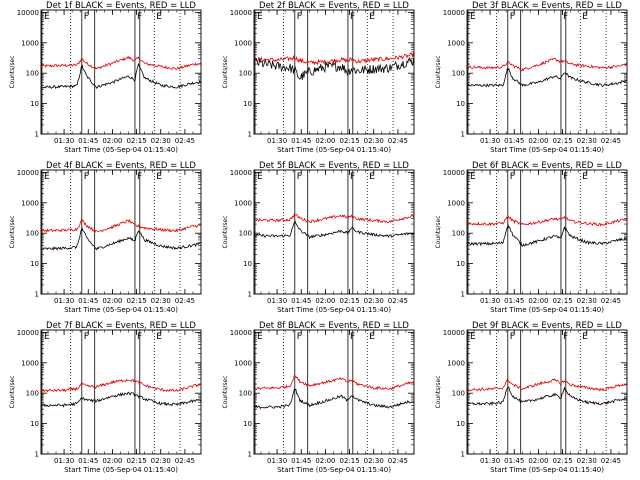 Image resolution: width=640 pixels, height=480 pixels. What do you see at coordinates (112, 141) in the screenshot?
I see `x-tick-label: 02:00` at bounding box center [112, 141].